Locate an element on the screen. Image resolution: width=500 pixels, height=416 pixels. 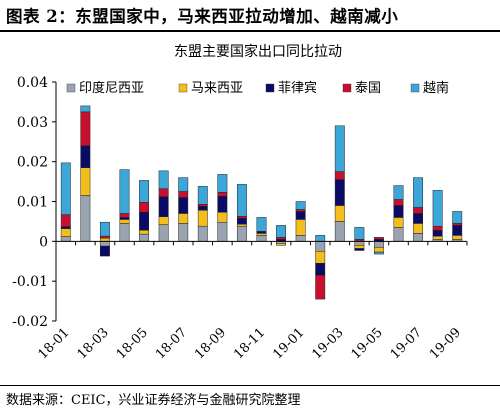
x-tick-label: 19-09 is located at coordinates (445, 343).